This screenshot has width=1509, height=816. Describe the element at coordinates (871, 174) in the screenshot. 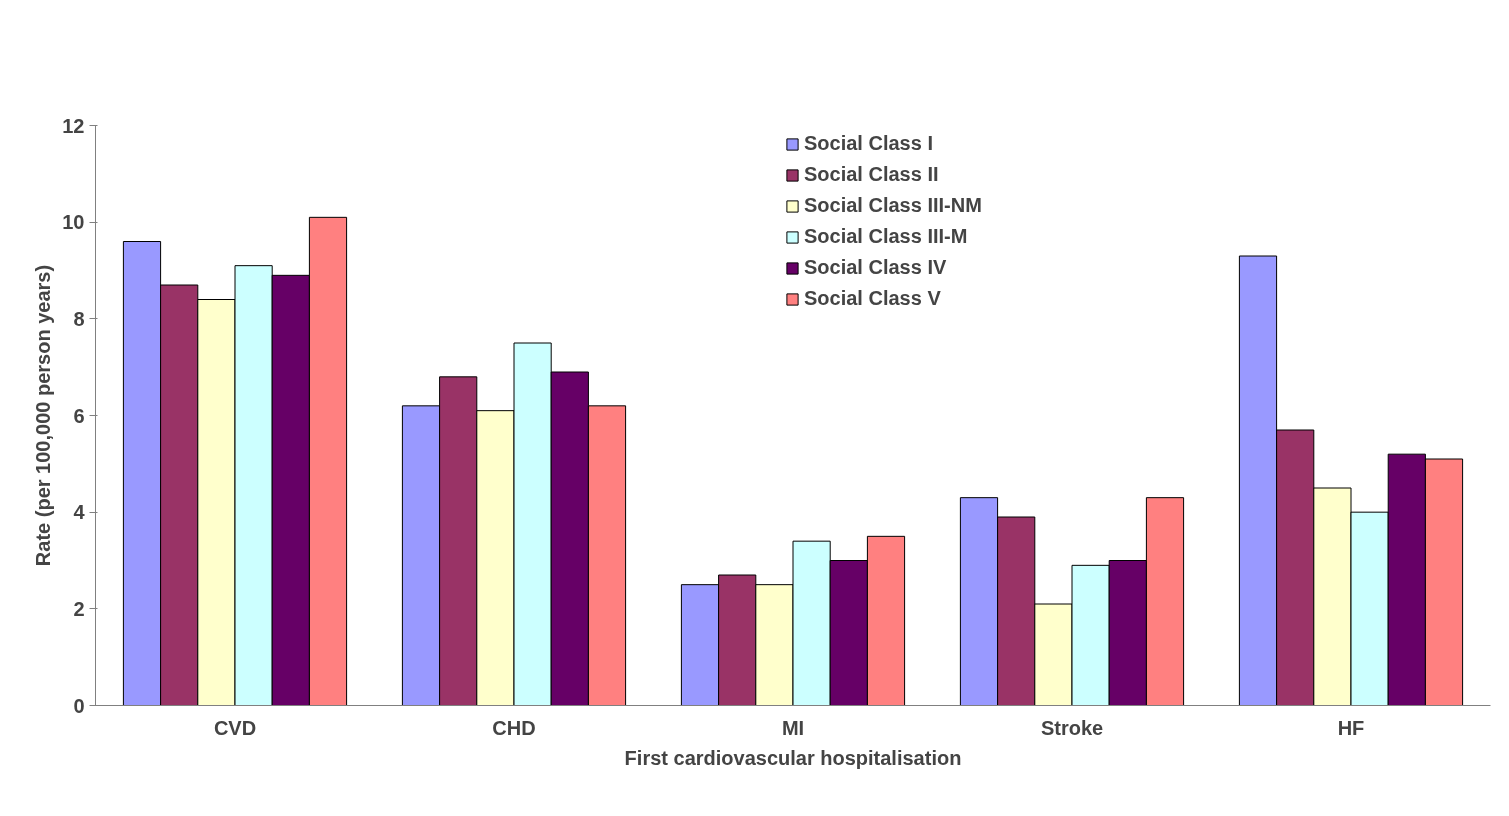

I see `legend-label: Social Class II` at that location.